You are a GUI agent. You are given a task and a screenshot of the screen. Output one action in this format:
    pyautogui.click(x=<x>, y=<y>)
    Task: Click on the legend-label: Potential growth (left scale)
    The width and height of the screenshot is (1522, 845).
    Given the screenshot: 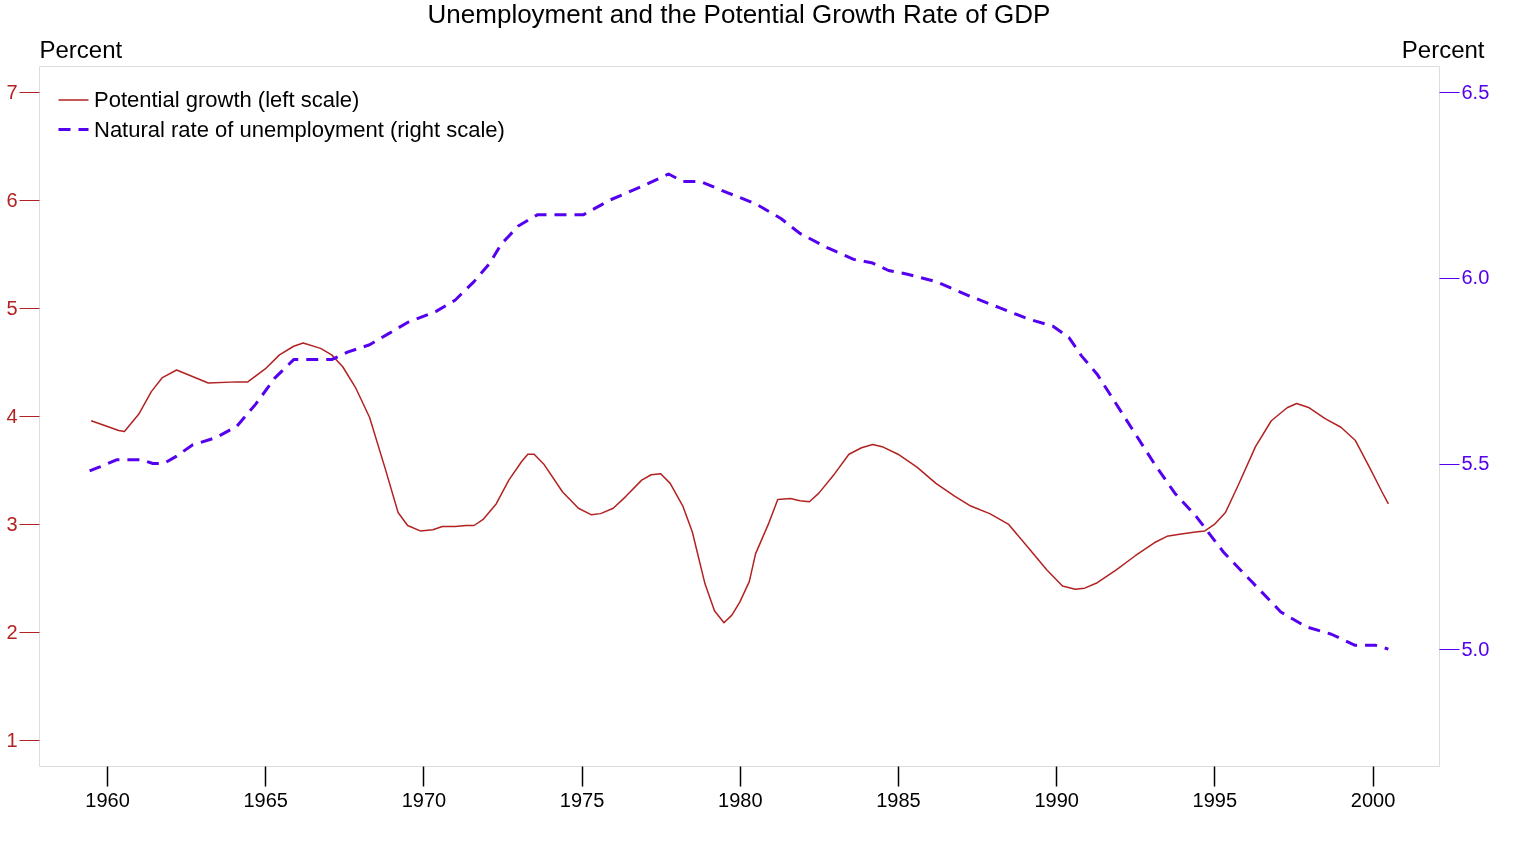 What is the action you would take?
    pyautogui.click(x=227, y=99)
    